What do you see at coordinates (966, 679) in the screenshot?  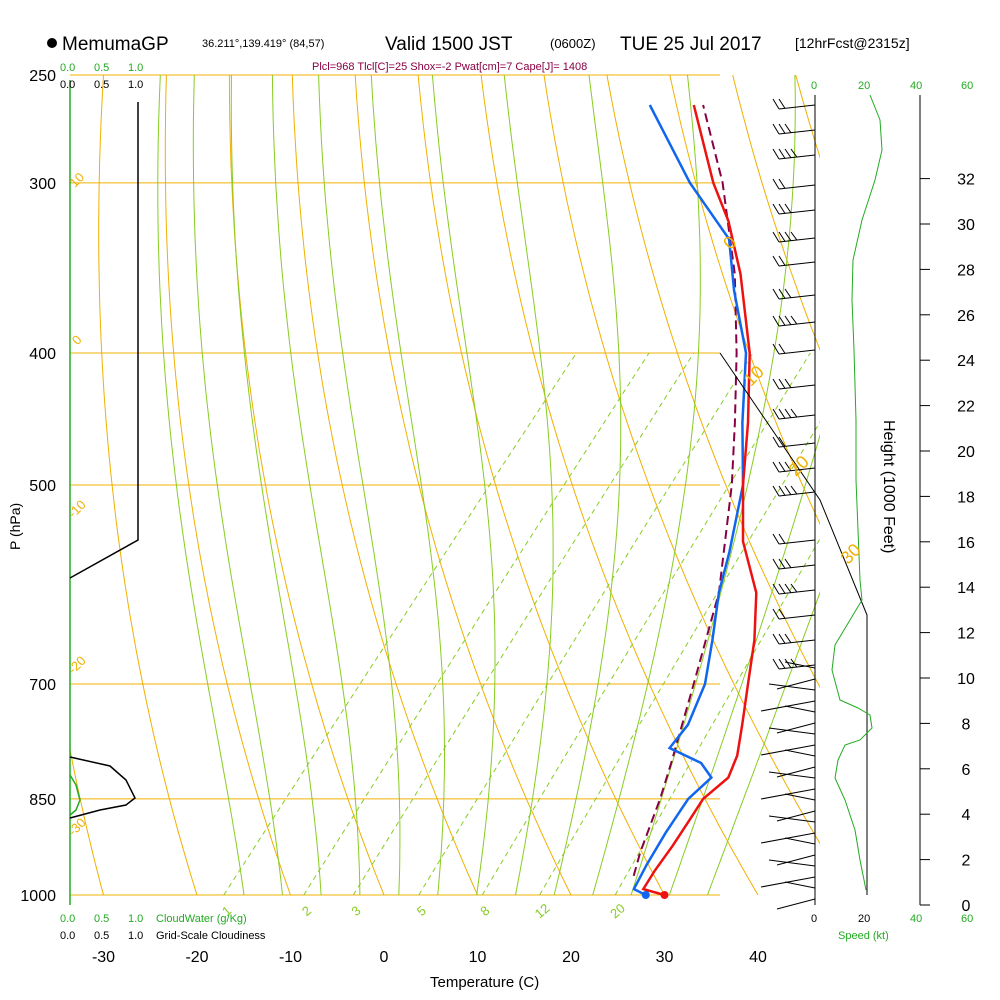 I see `height-tick-label: 10` at bounding box center [966, 679].